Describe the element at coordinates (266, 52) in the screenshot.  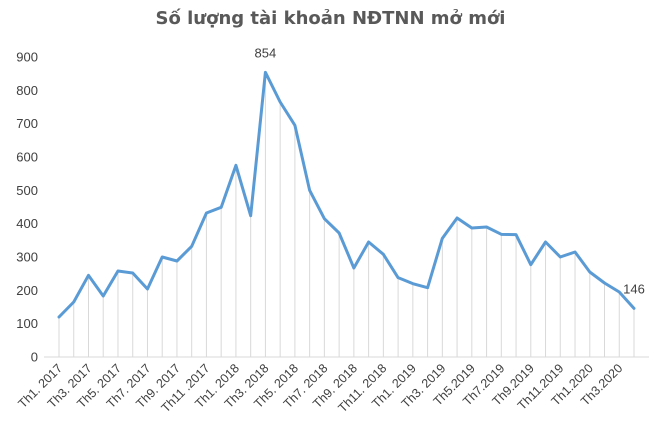
I see `data-label: 854` at that location.